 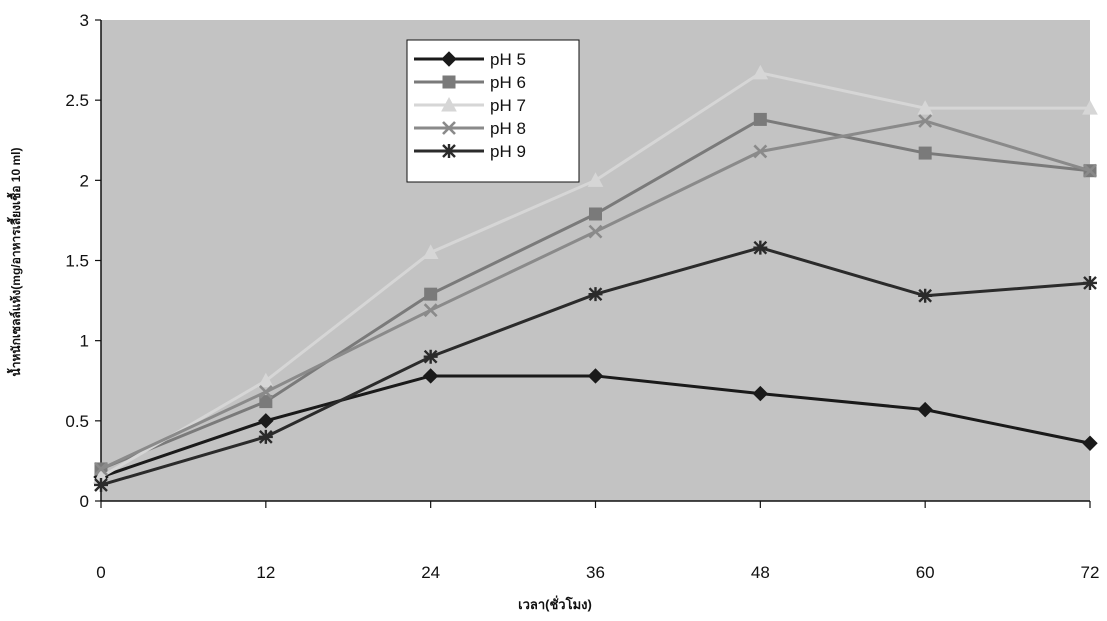 I want to click on y-tick-label: 1.5, so click(x=77, y=261).